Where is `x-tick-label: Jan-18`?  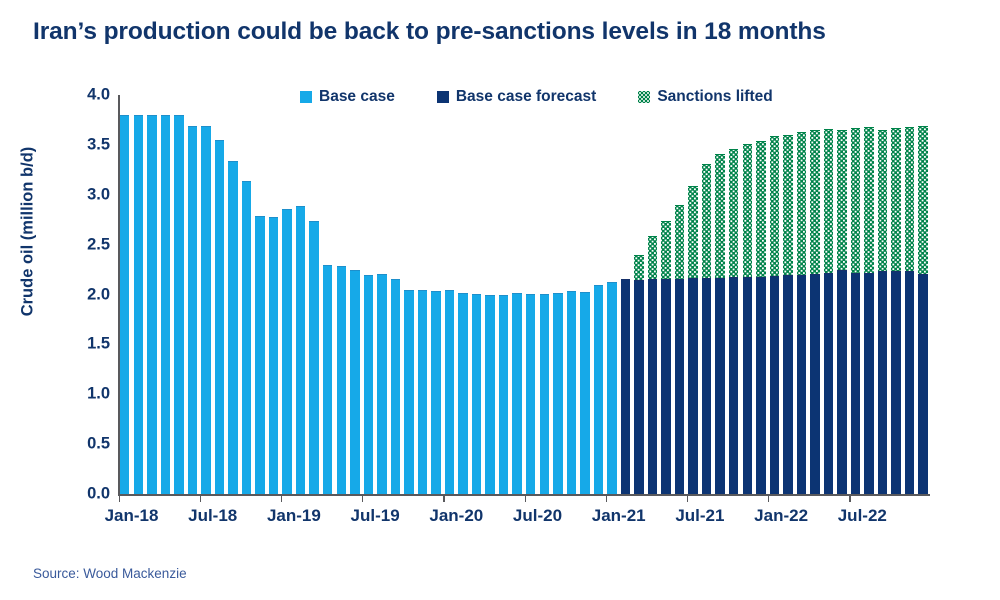
x-tick-label: Jan-18 is located at coordinates (131, 515).